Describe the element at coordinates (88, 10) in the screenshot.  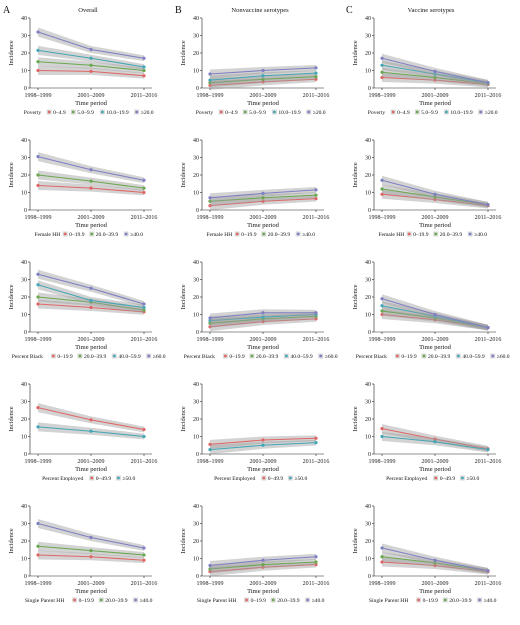
I see `column-title: Overall` at that location.